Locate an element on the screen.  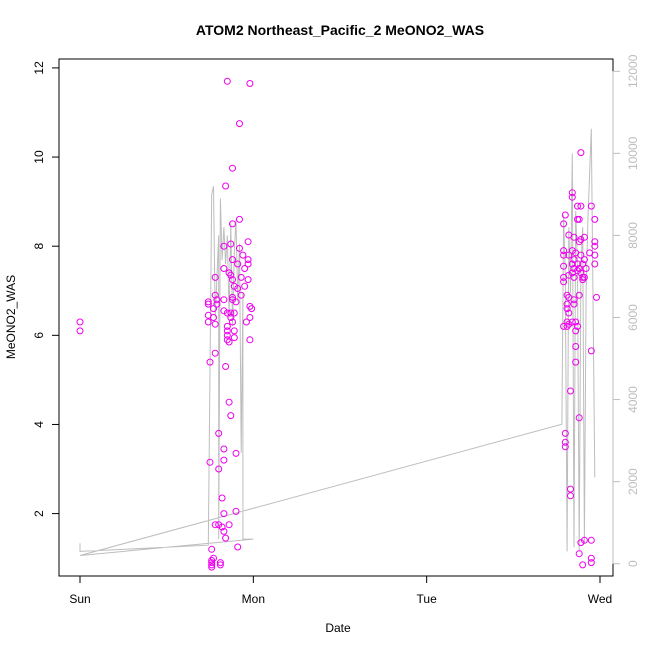
y-tick-label: 6 is located at coordinates (39, 335).